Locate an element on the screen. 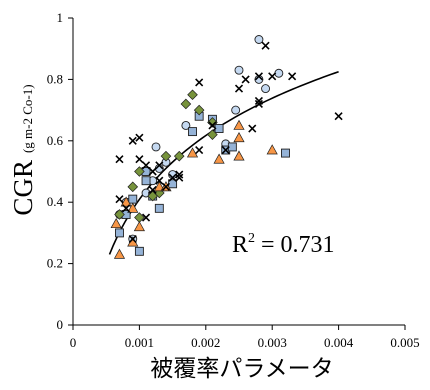 The width and height of the screenshot is (430, 390). r-squared-value: = 0.731 is located at coordinates (295, 245).